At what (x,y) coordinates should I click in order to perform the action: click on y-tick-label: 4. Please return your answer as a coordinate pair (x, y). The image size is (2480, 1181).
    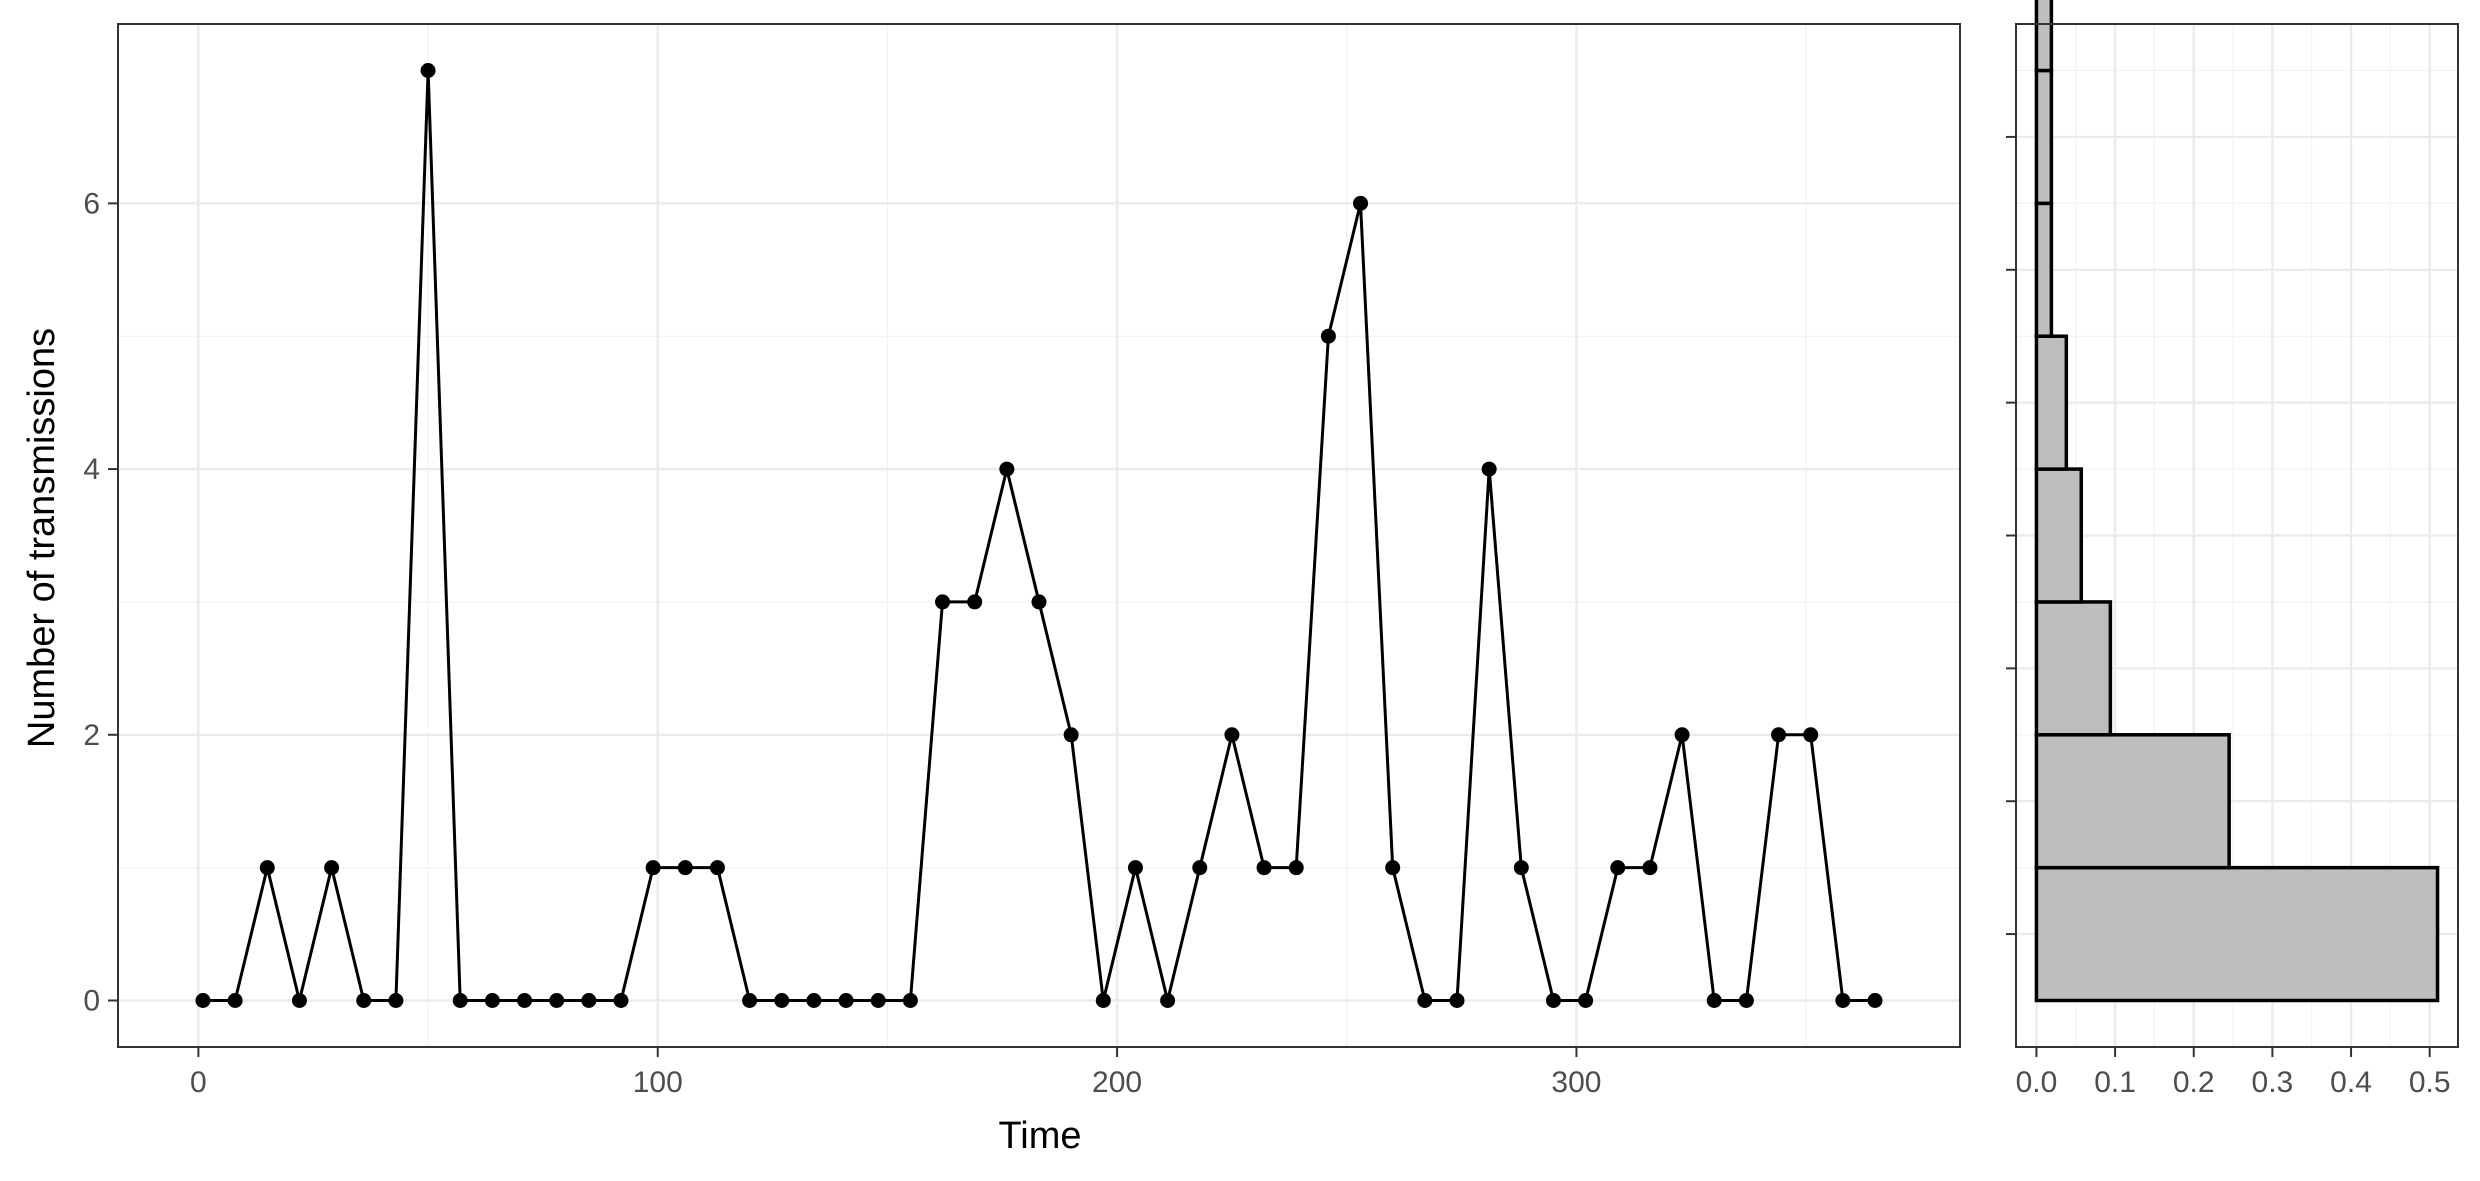
    Looking at the image, I should click on (91, 469).